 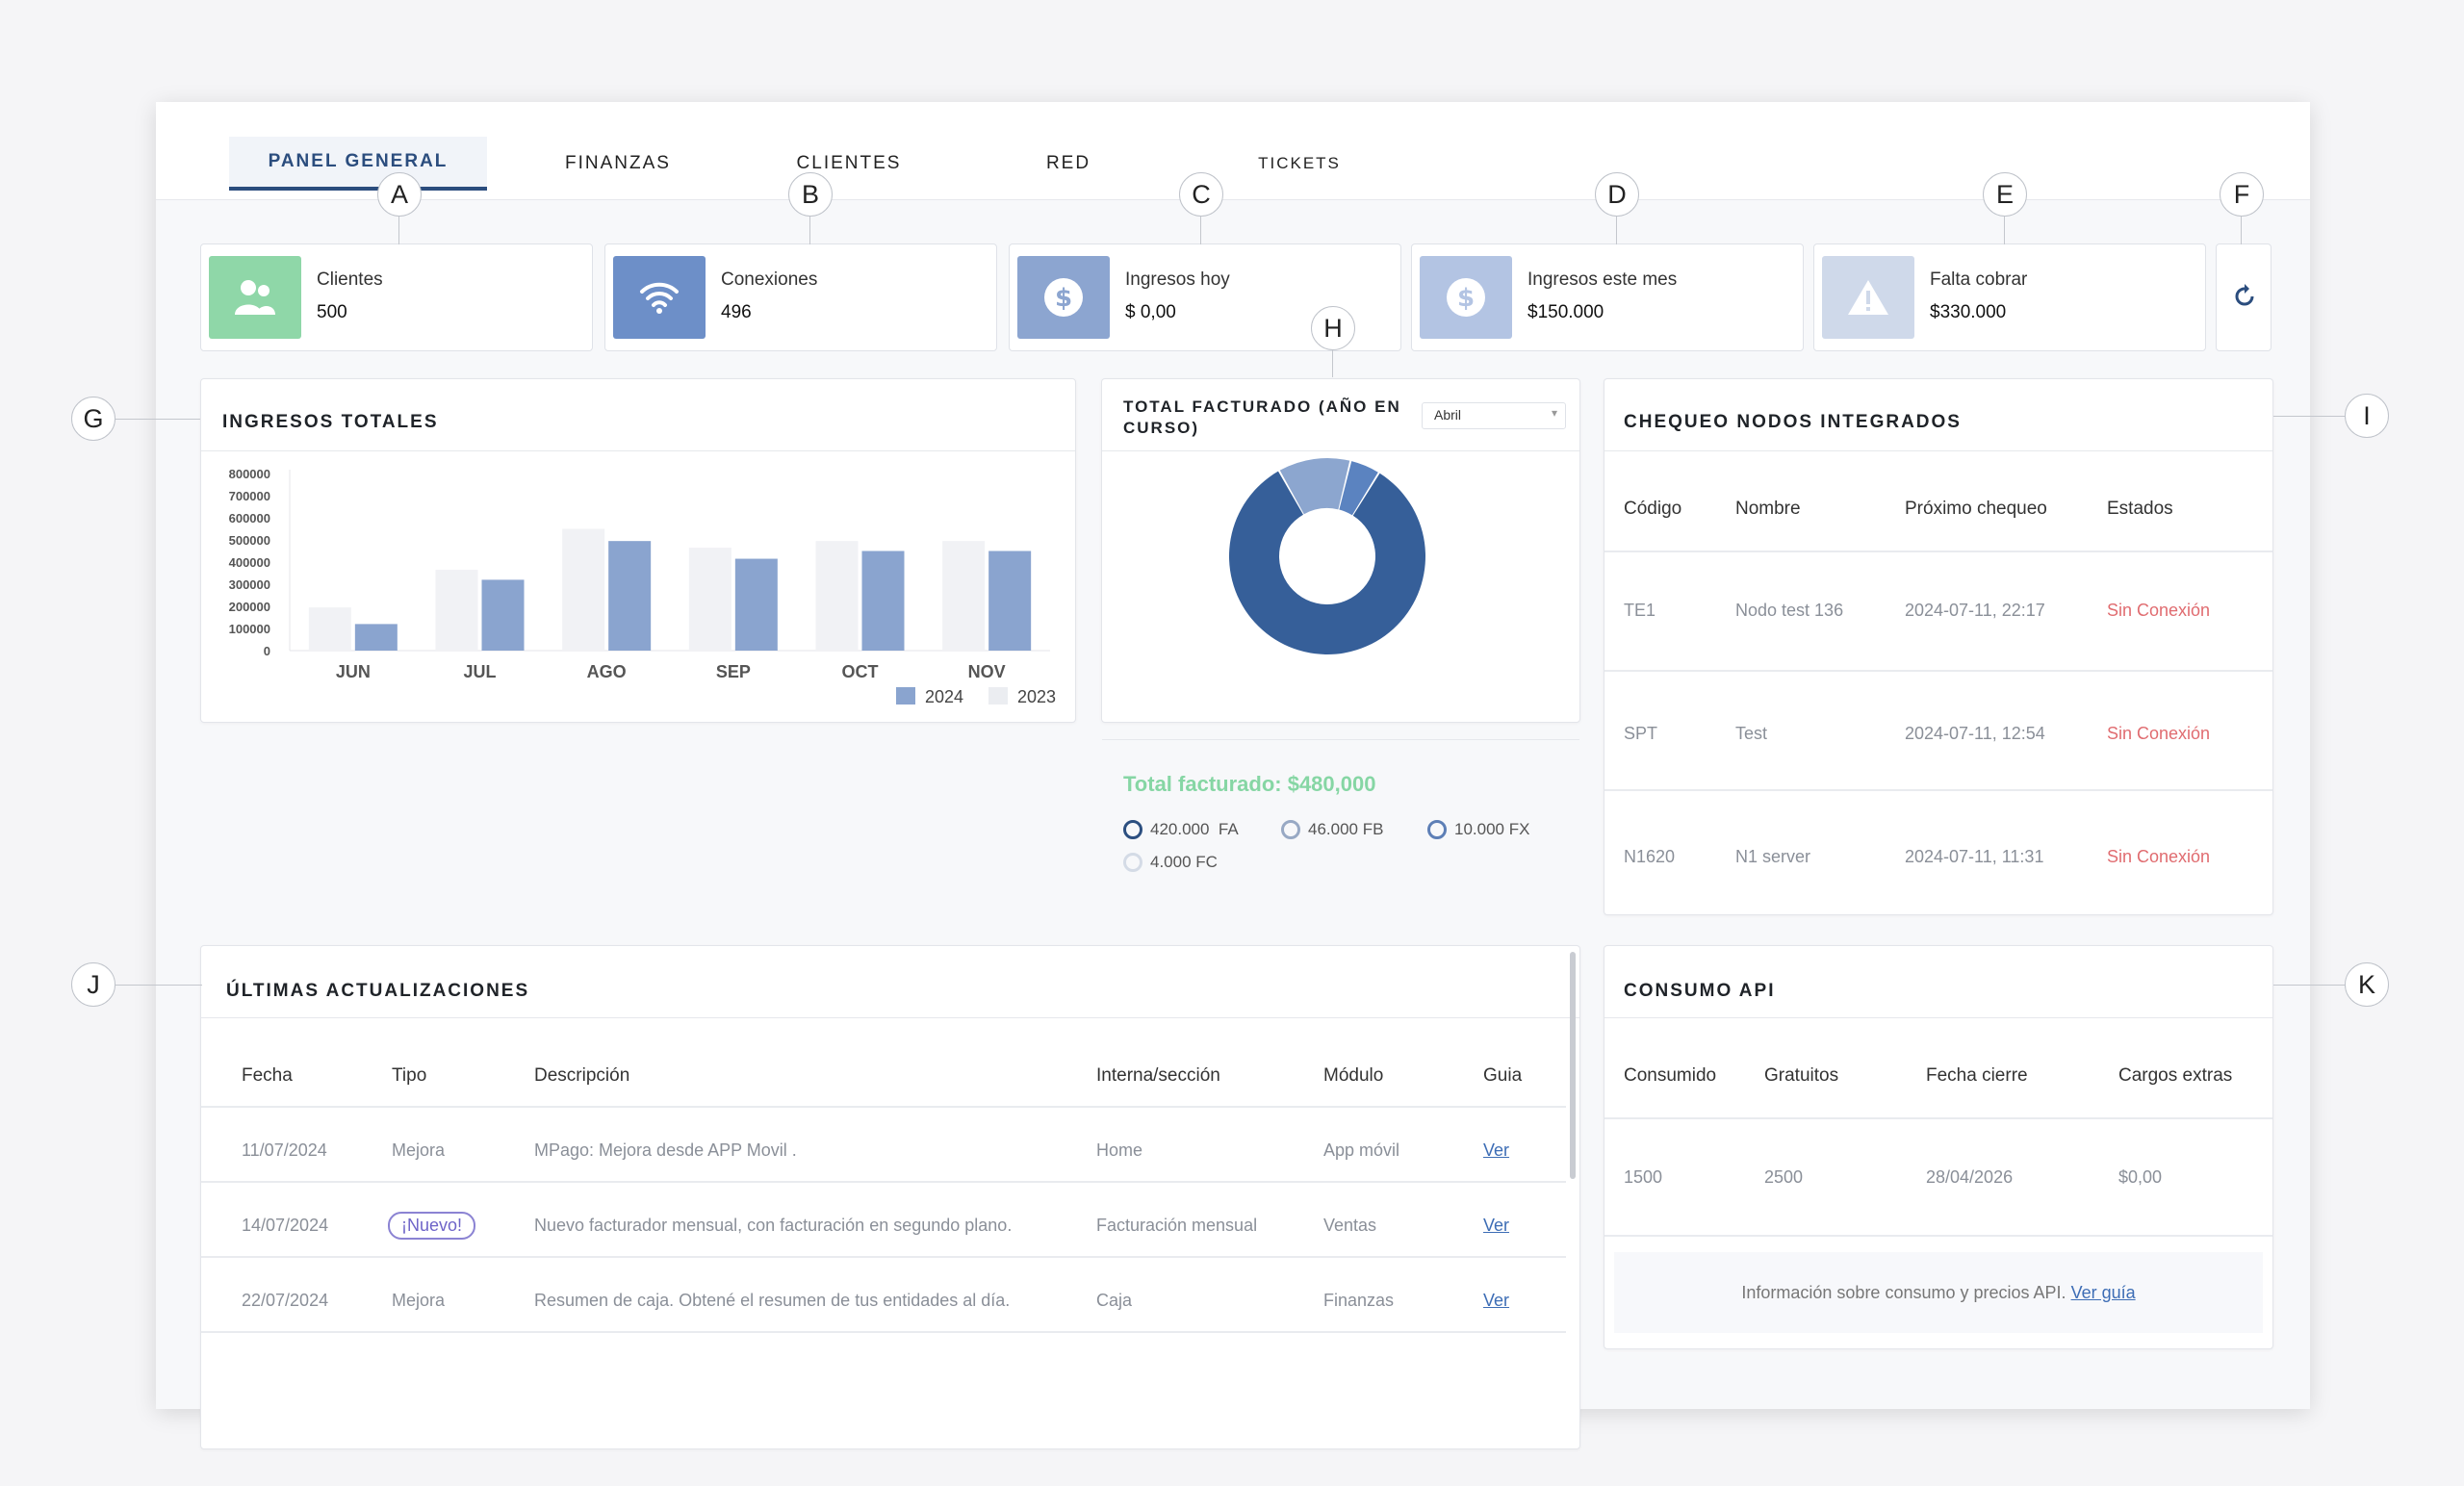 What do you see at coordinates (1602, 279) in the screenshot?
I see `stat-label: Ingresos este mes` at bounding box center [1602, 279].